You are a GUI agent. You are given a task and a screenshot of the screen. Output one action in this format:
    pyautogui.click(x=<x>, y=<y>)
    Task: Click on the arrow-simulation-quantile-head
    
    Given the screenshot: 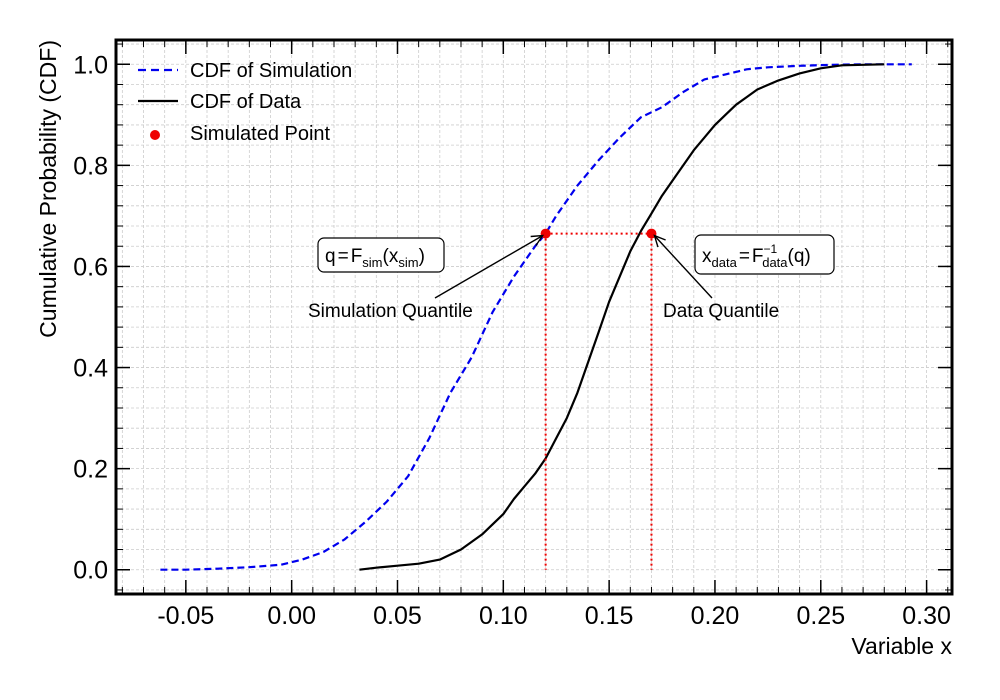 What is the action you would take?
    pyautogui.click(x=537, y=240)
    